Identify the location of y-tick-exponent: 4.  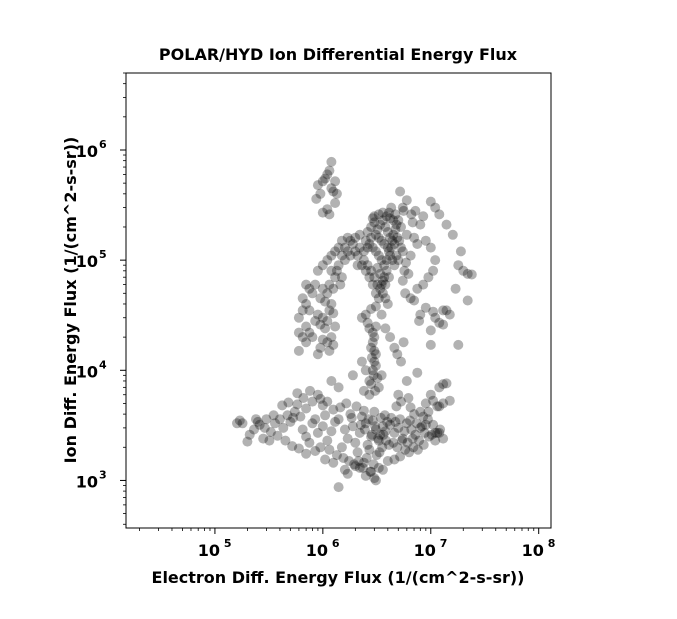
(103, 364).